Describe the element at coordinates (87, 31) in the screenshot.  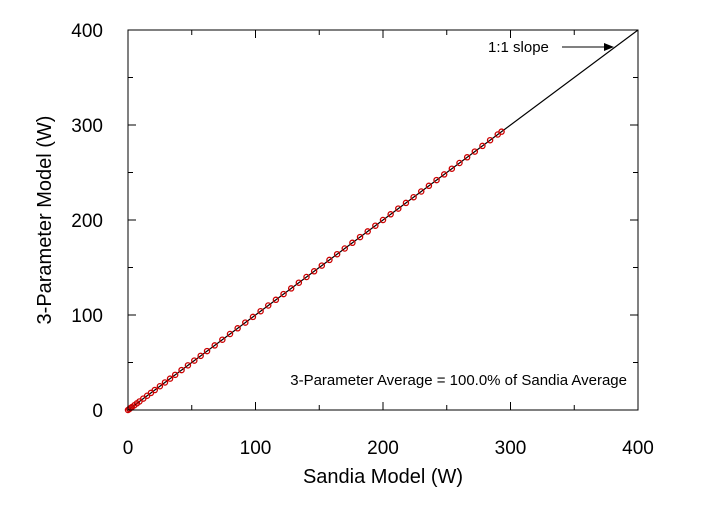
I see `y-tick-label: 400` at that location.